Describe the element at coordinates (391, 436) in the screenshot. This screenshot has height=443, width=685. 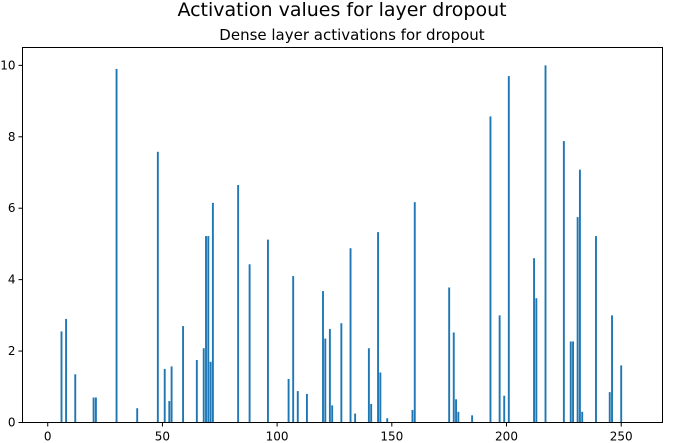
I see `x-tick-label: 150` at that location.